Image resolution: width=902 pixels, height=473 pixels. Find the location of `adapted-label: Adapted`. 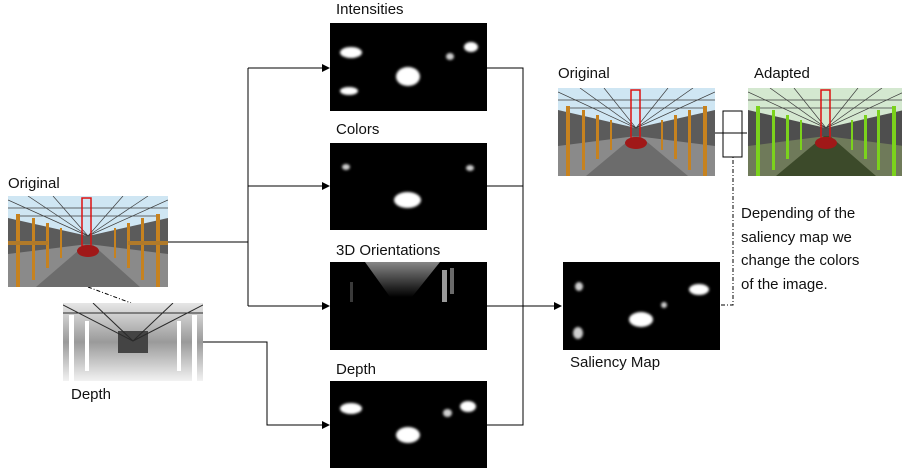

adapted-label: Adapted is located at coordinates (782, 73).